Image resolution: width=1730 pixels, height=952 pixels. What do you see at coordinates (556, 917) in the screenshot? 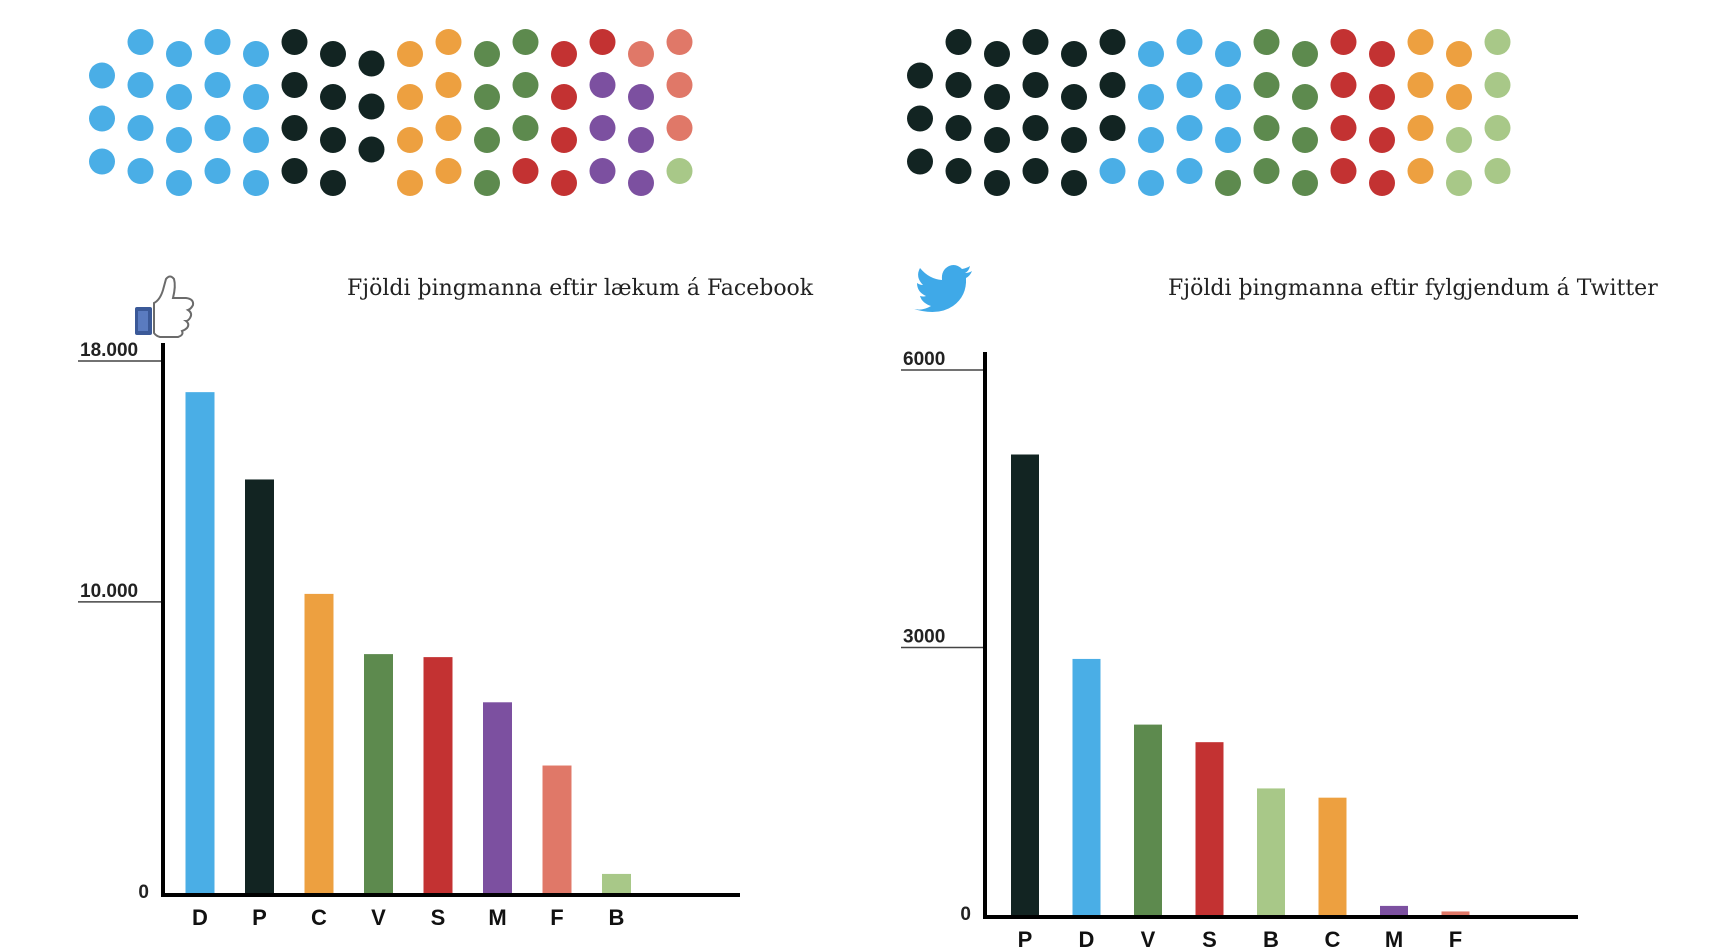
I see `category-label-F: F` at bounding box center [556, 917].